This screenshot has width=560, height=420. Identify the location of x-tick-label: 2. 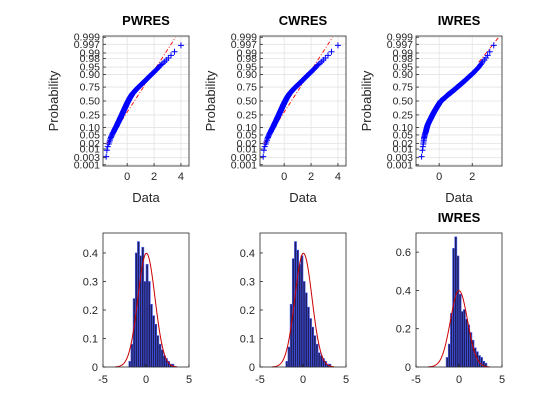
(154, 177).